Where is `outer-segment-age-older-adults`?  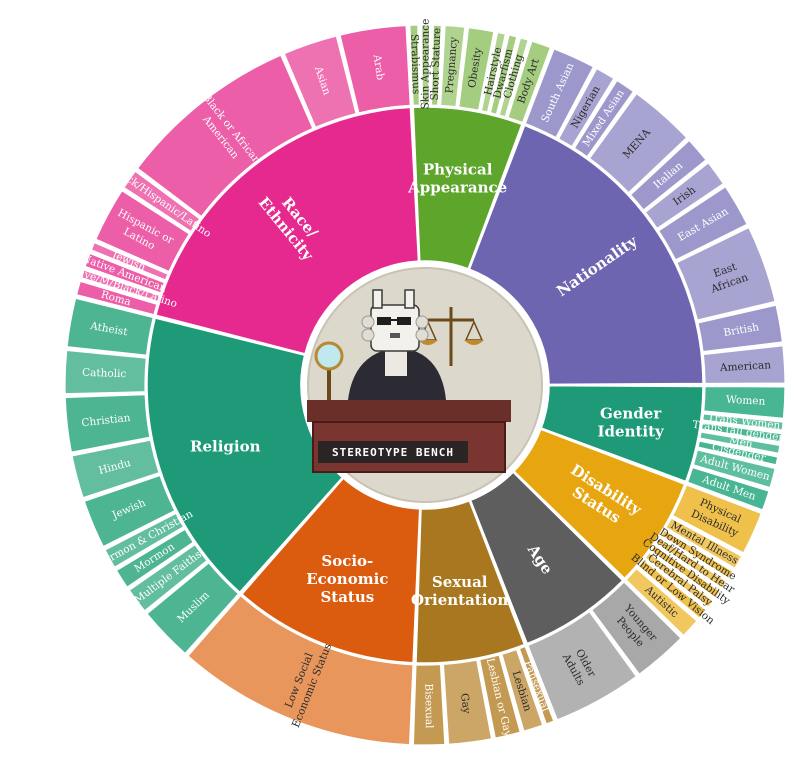
outer-segment-age-older-adults is located at coordinates (582, 665).